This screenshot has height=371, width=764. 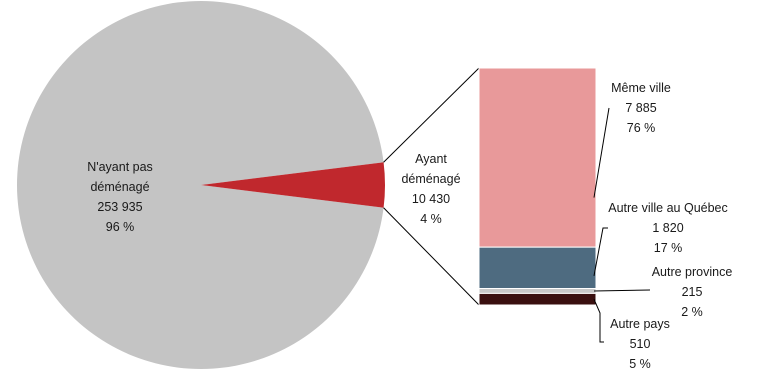 What do you see at coordinates (431, 159) in the screenshot?
I see `pie-label-moved-line: Ayant` at bounding box center [431, 159].